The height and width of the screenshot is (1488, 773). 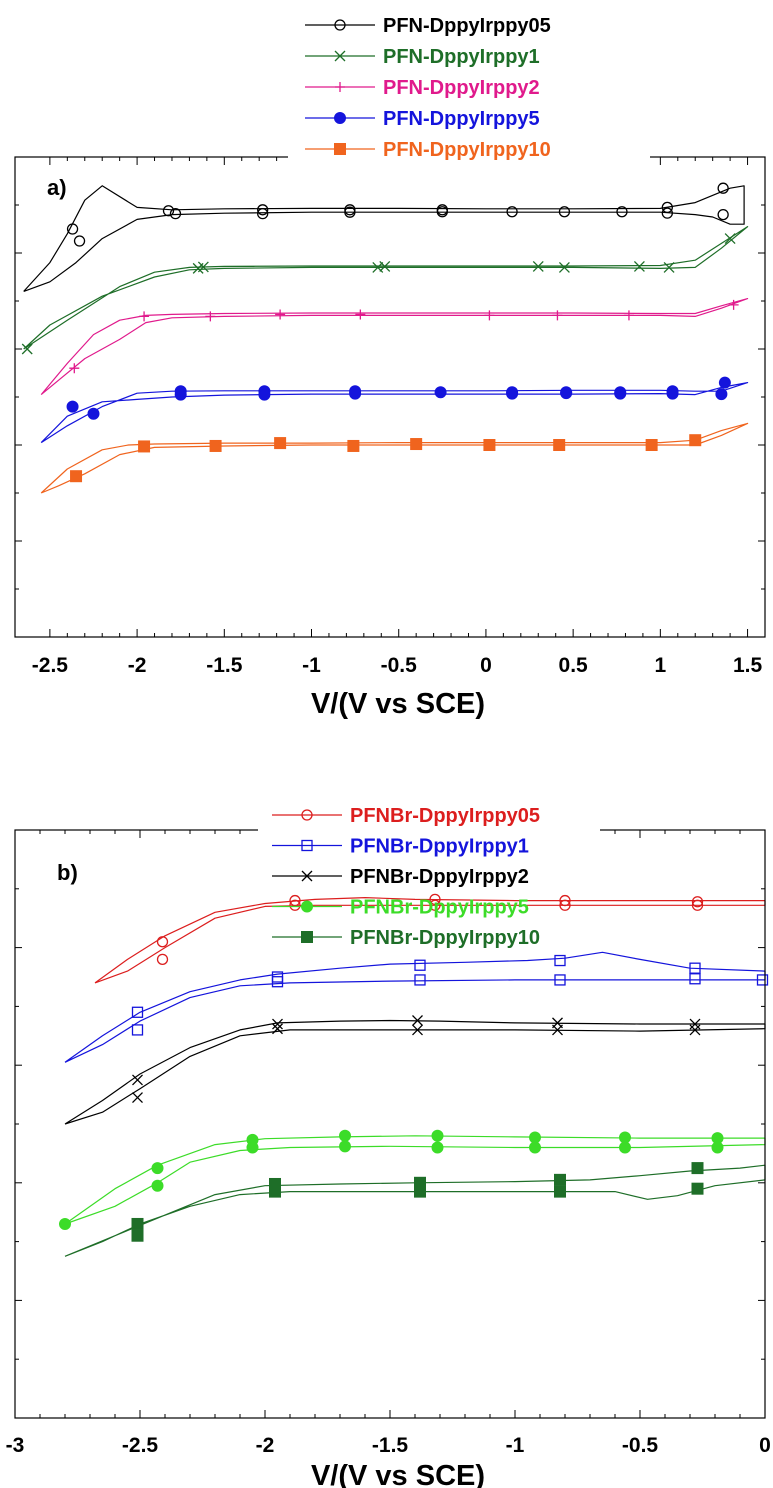 What do you see at coordinates (57, 187) in the screenshot?
I see `panel-label: a)` at bounding box center [57, 187].